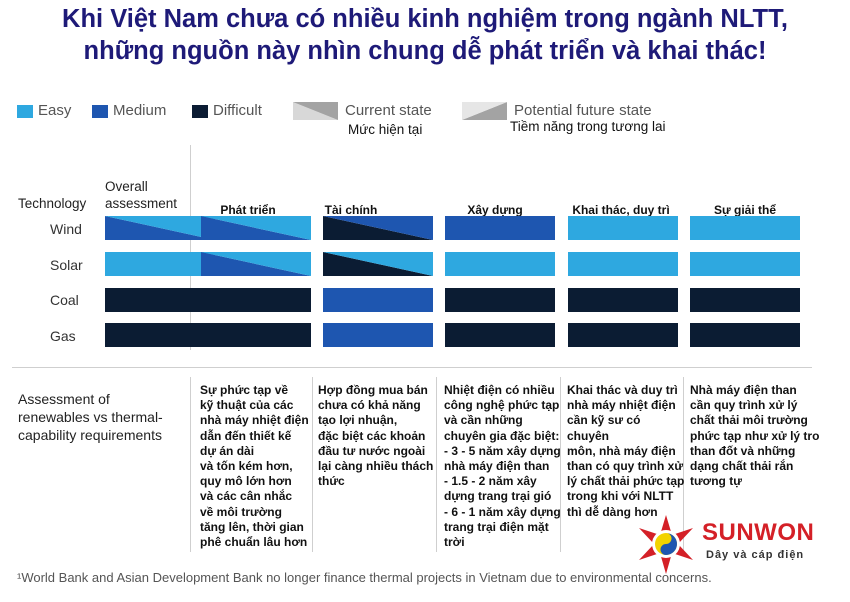  I want to click on sunwon-logo-icon, so click(666, 544).